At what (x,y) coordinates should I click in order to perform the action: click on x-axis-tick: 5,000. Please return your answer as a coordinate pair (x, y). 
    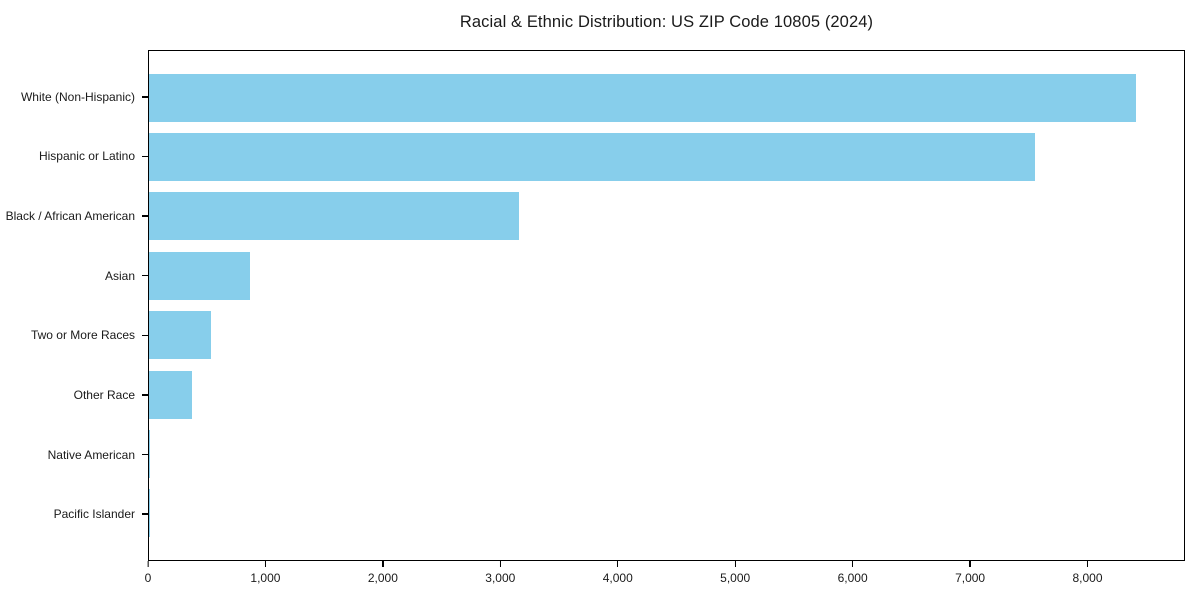
    Looking at the image, I should click on (735, 573).